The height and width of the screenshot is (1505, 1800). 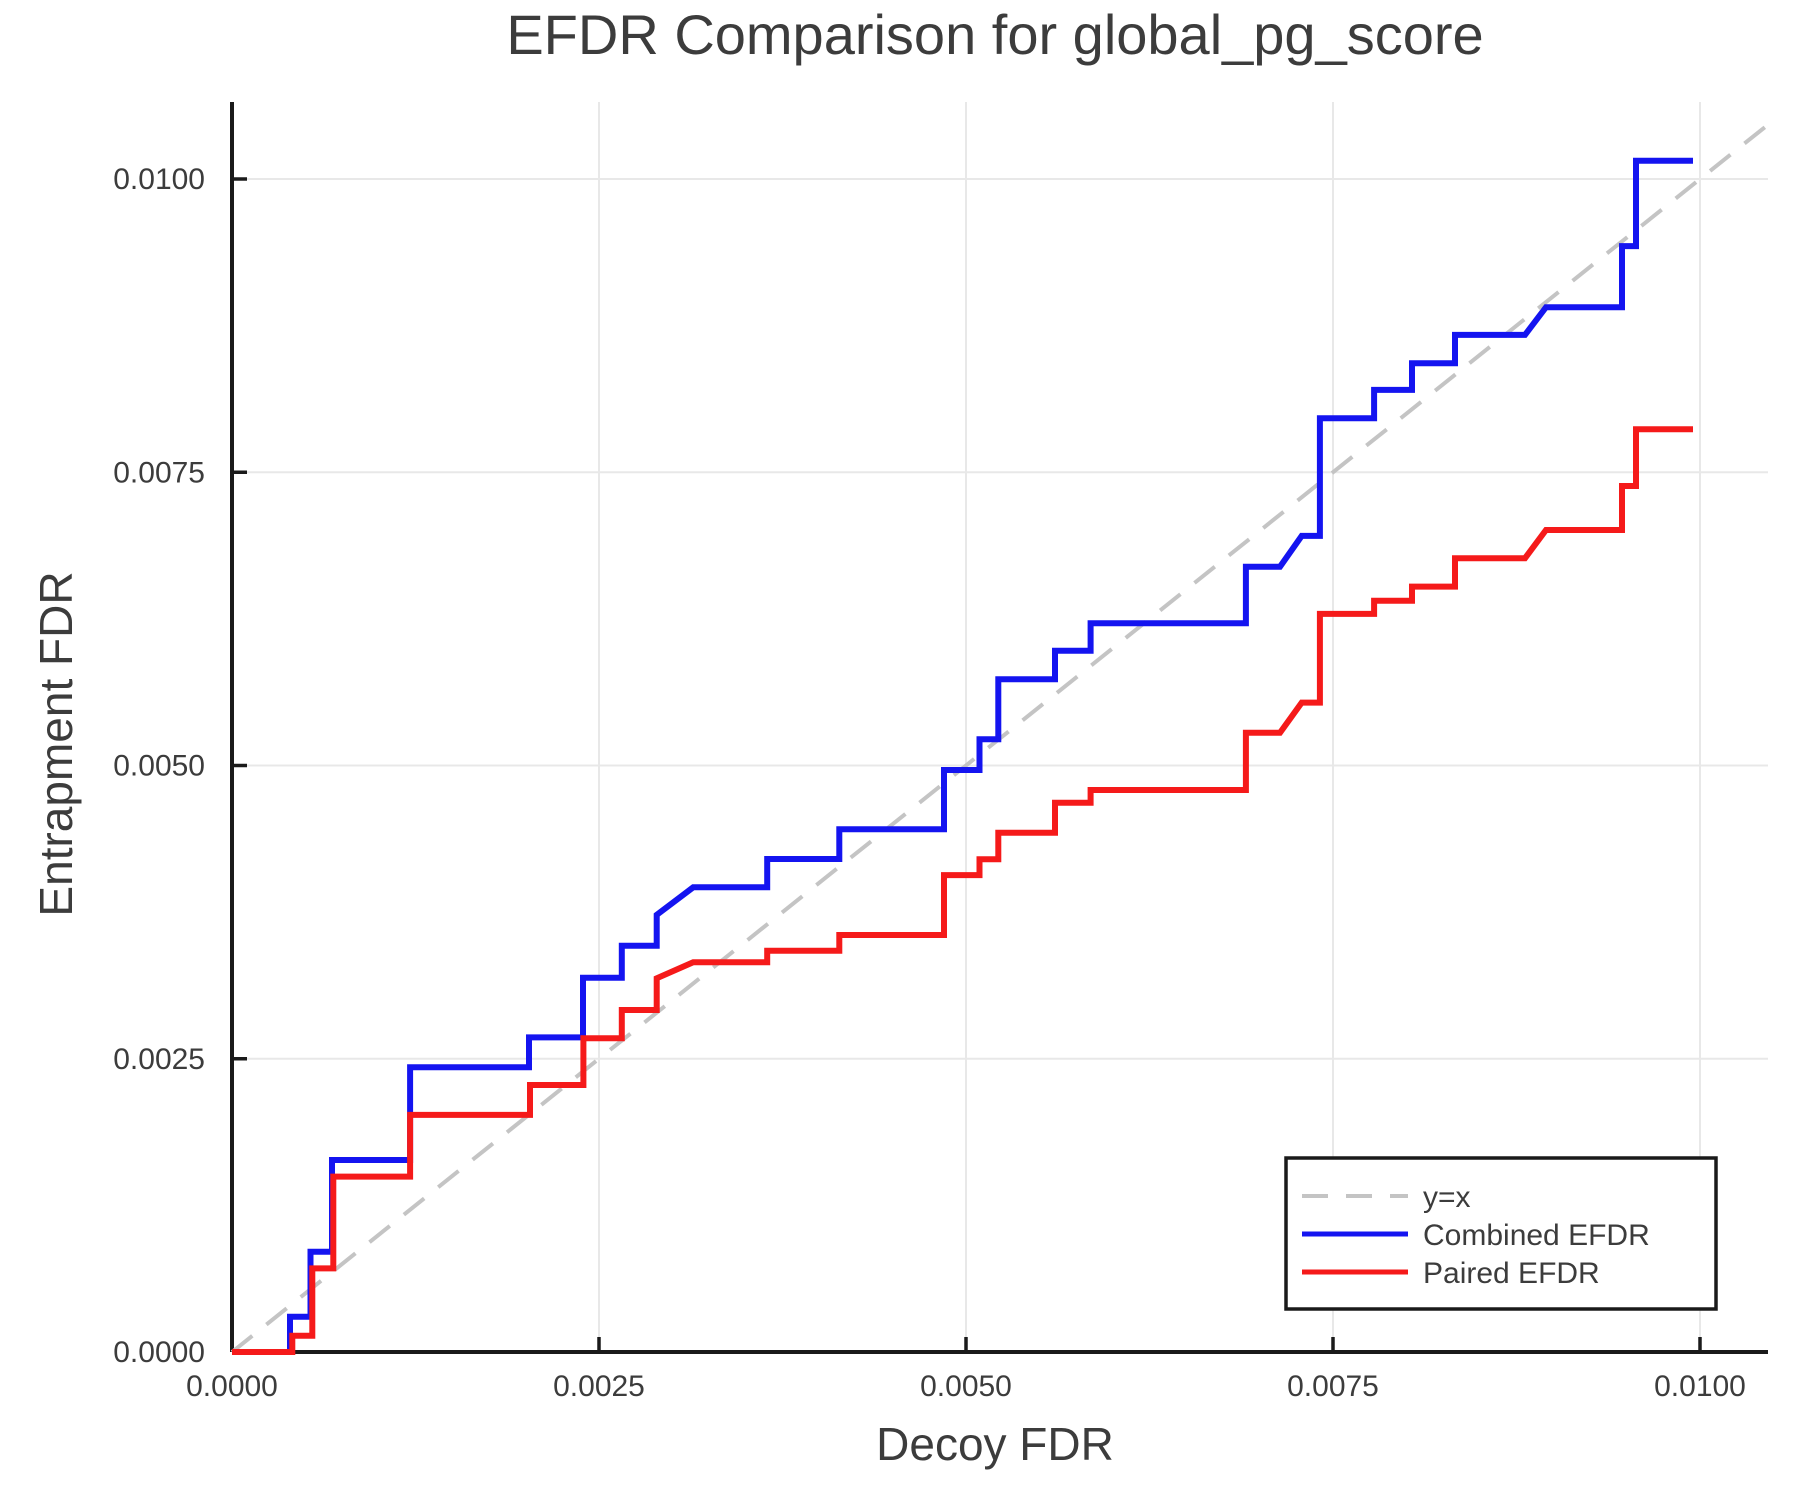 What do you see at coordinates (1536, 1235) in the screenshot?
I see `legend-label-2: Combined EFDR` at bounding box center [1536, 1235].